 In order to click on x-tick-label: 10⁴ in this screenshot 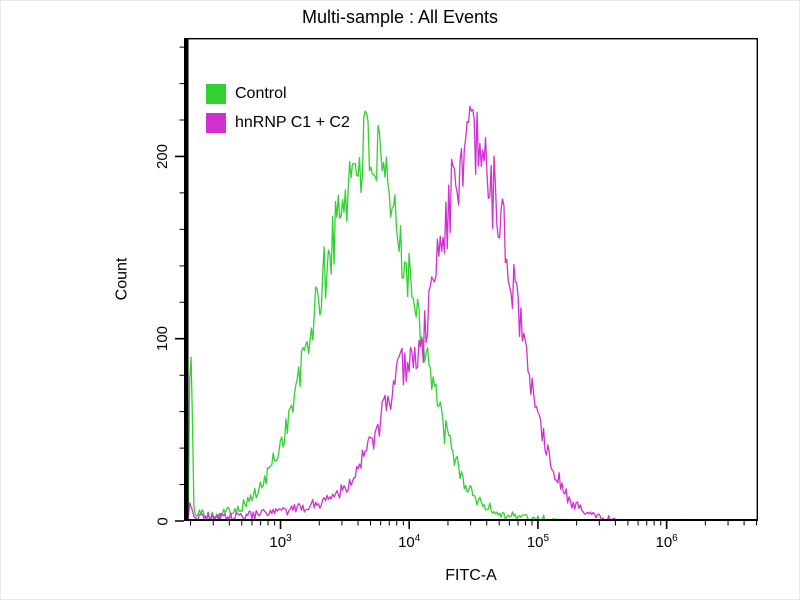, I will do `click(409, 542)`.